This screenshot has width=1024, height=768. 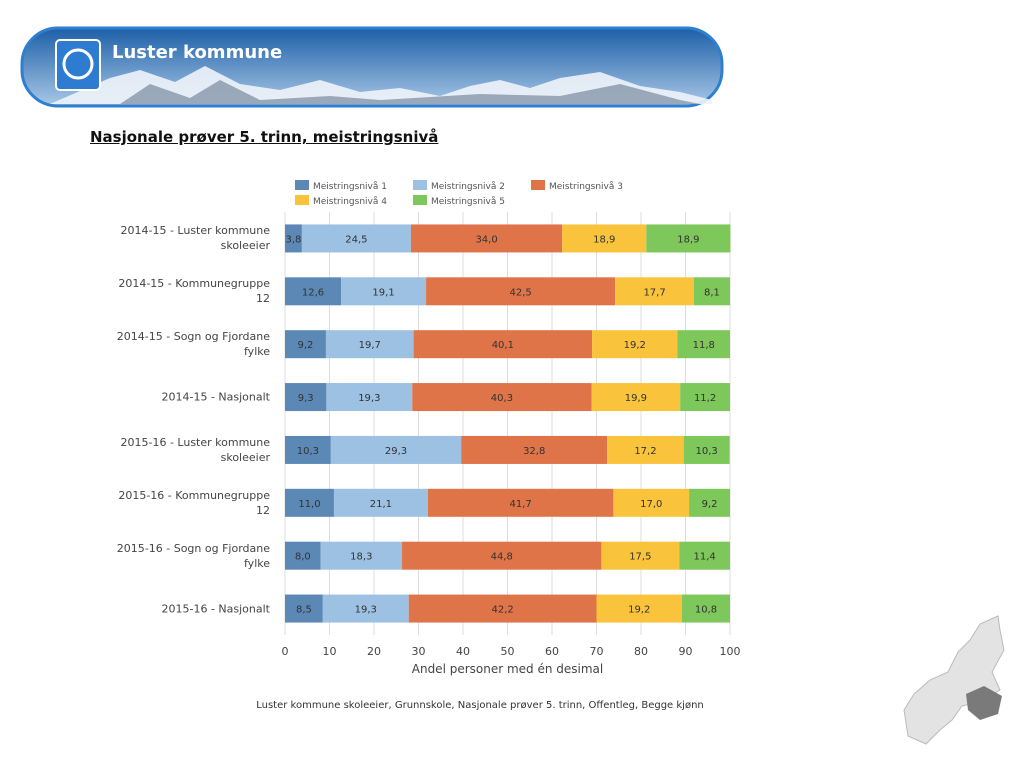 I want to click on value-label: 44,8, so click(x=502, y=557).